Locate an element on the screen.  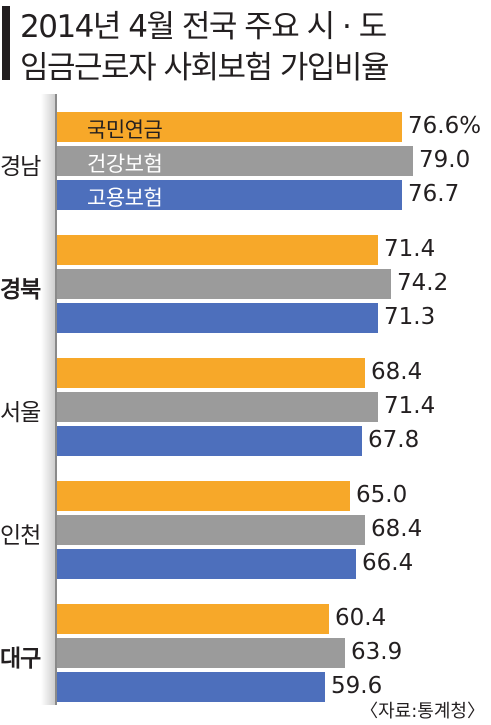
legend-entry: 건강보험 is located at coordinates (125, 164).